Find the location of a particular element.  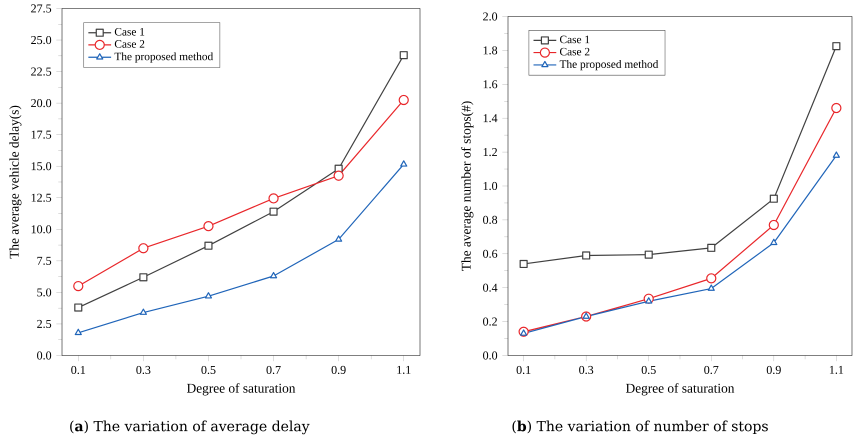

y-tick-label: 25.0 is located at coordinates (41, 40).